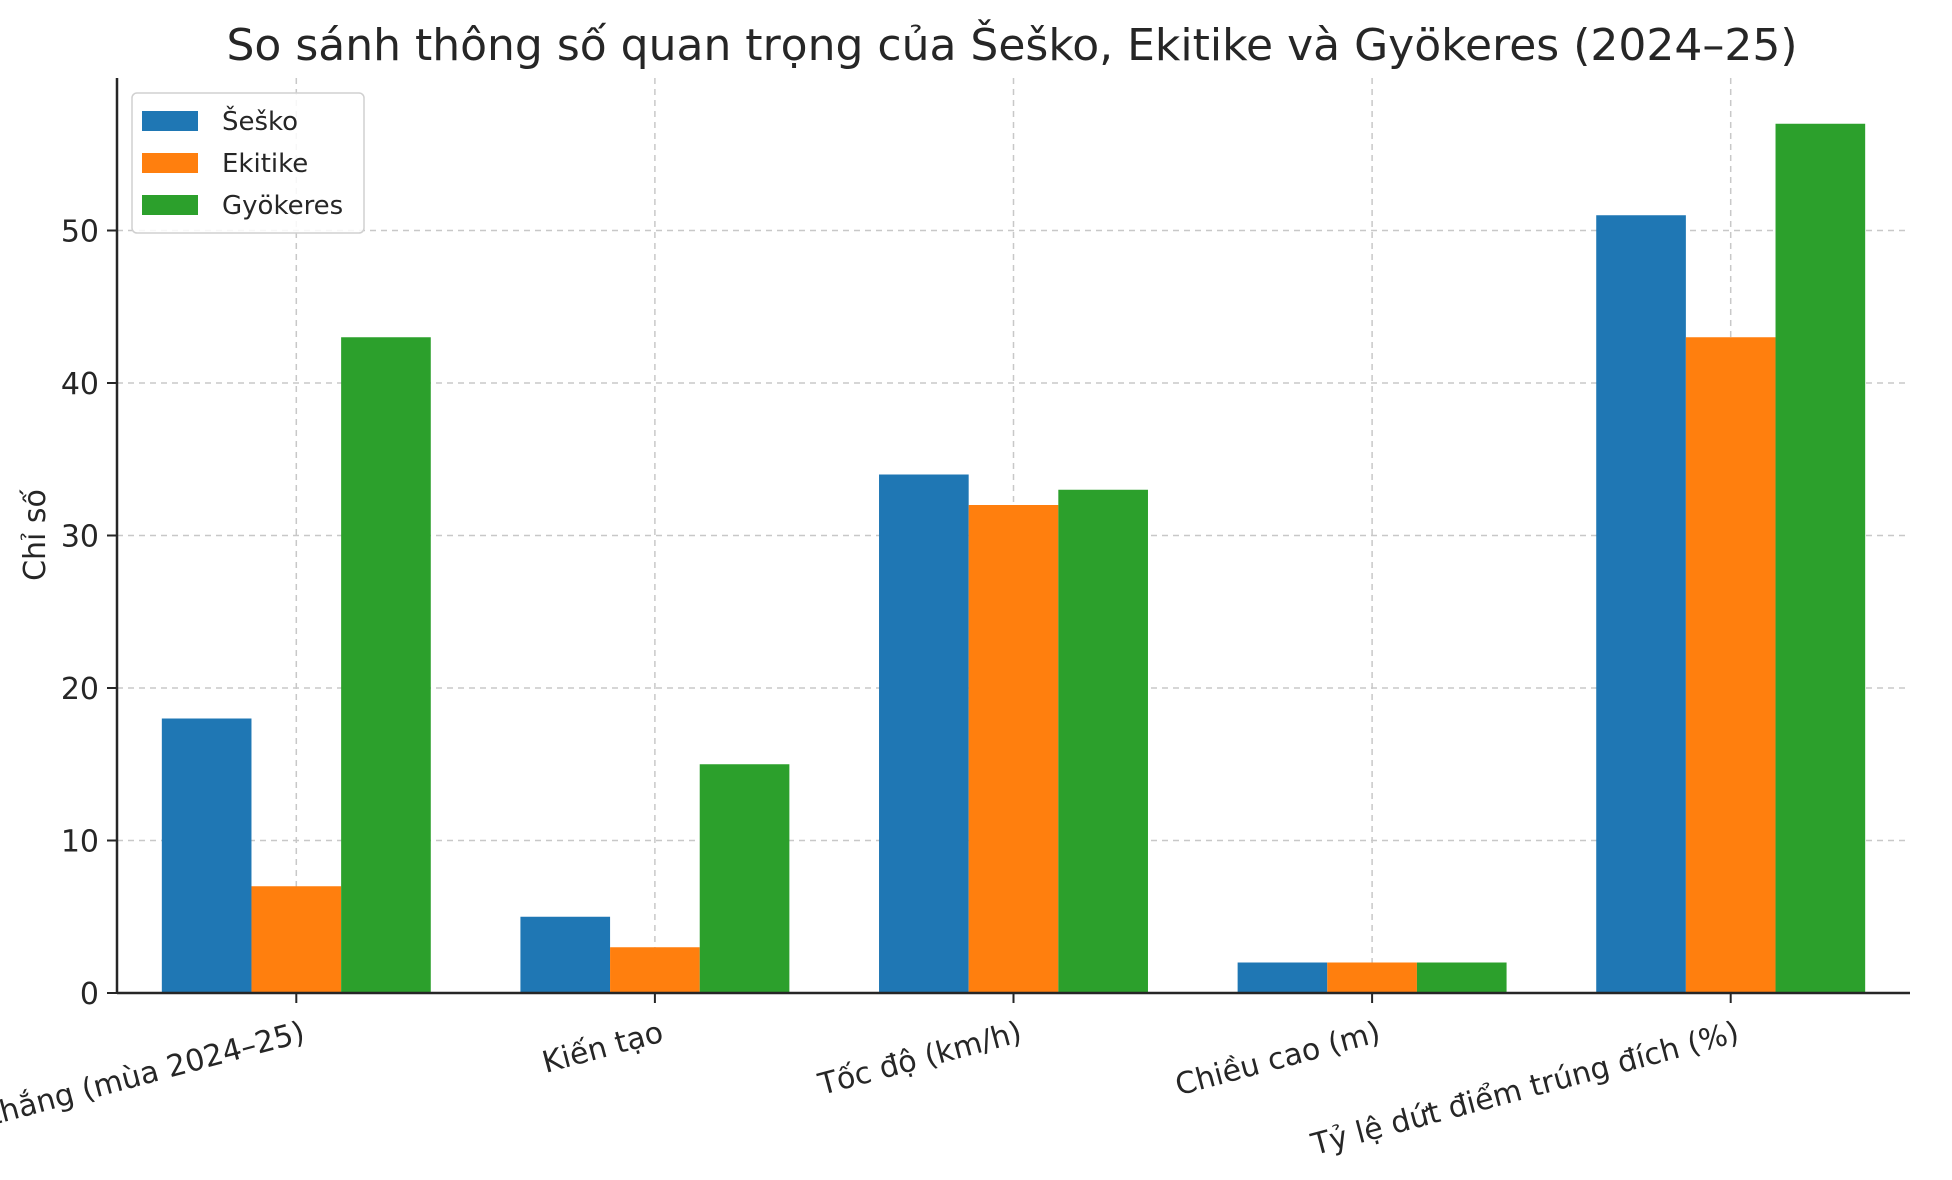 The image size is (1952, 1180). I want to click on legend: Šeško Ekitike Gyökeres, so click(248, 163).